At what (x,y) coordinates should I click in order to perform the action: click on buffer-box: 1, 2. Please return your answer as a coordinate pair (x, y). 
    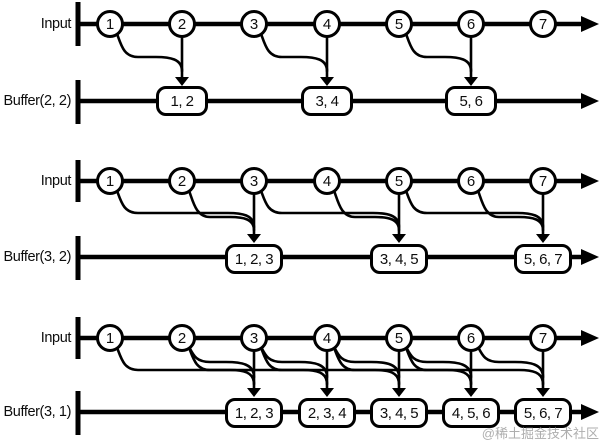
    Looking at the image, I should click on (182, 101).